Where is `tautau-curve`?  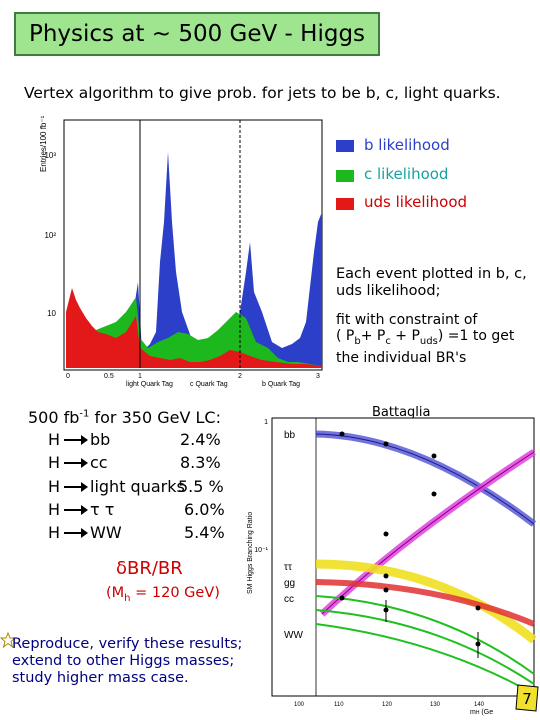
tautau-curve is located at coordinates (425, 601).